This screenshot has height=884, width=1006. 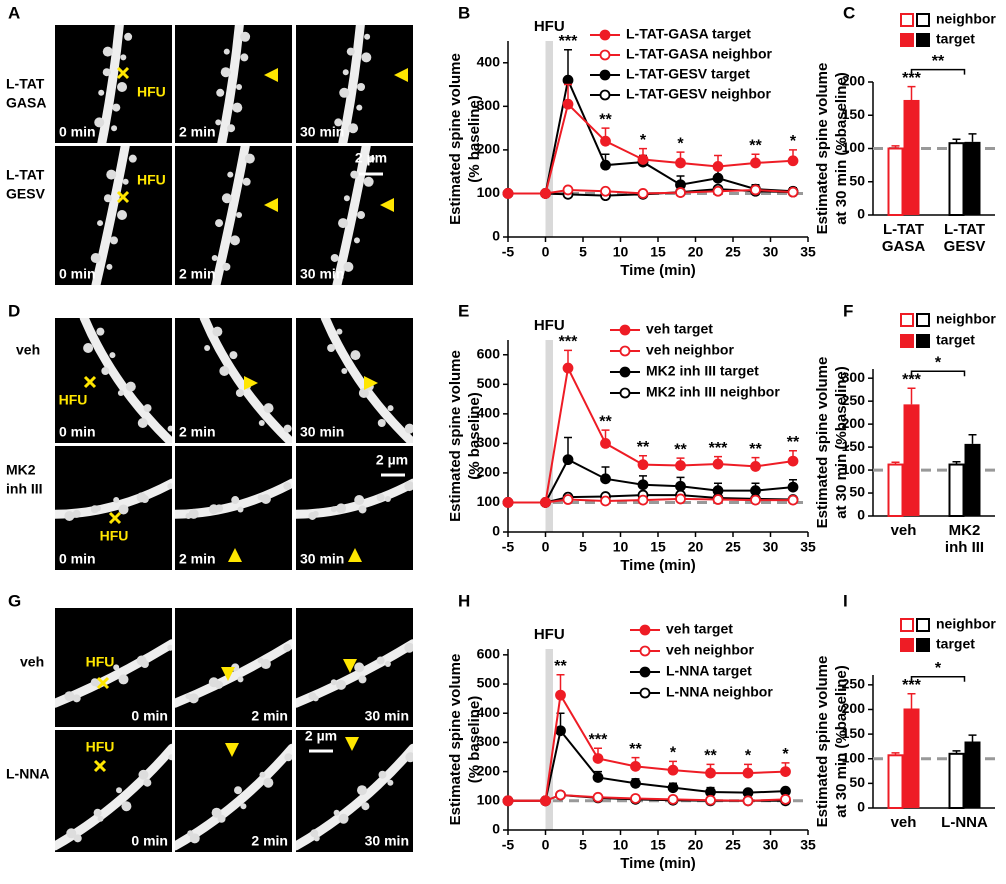 What do you see at coordinates (955, 340) in the screenshot?
I see `legend-label: target` at bounding box center [955, 340].